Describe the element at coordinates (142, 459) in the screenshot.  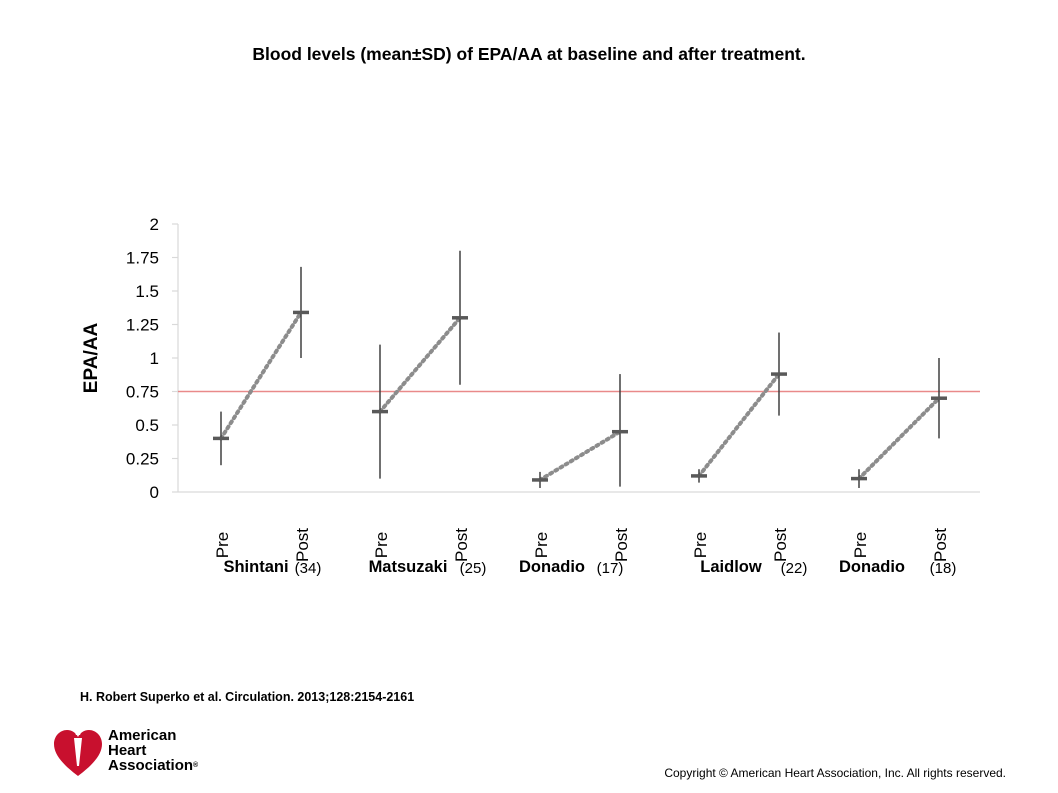
I see `y-tick-label: 0.25` at that location.